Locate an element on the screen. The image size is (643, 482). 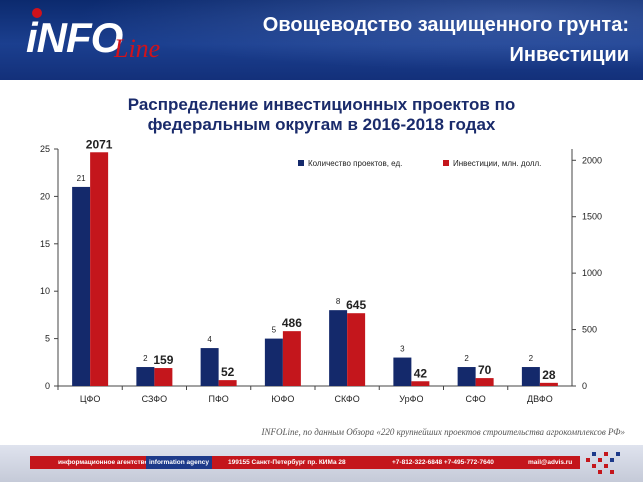
data-label-projects: 4 is located at coordinates (209, 339).